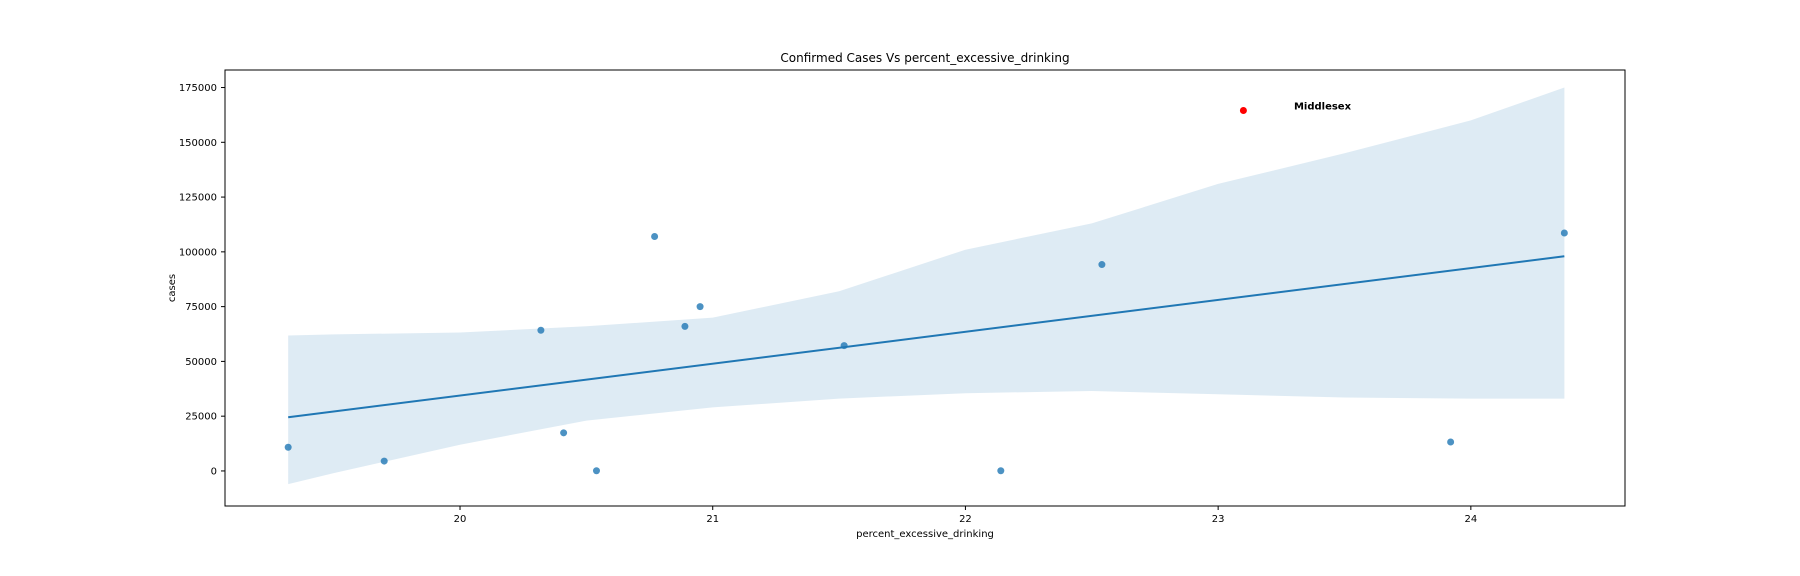  Describe the element at coordinates (965, 519) in the screenshot. I see `x-tick-label: 22` at that location.